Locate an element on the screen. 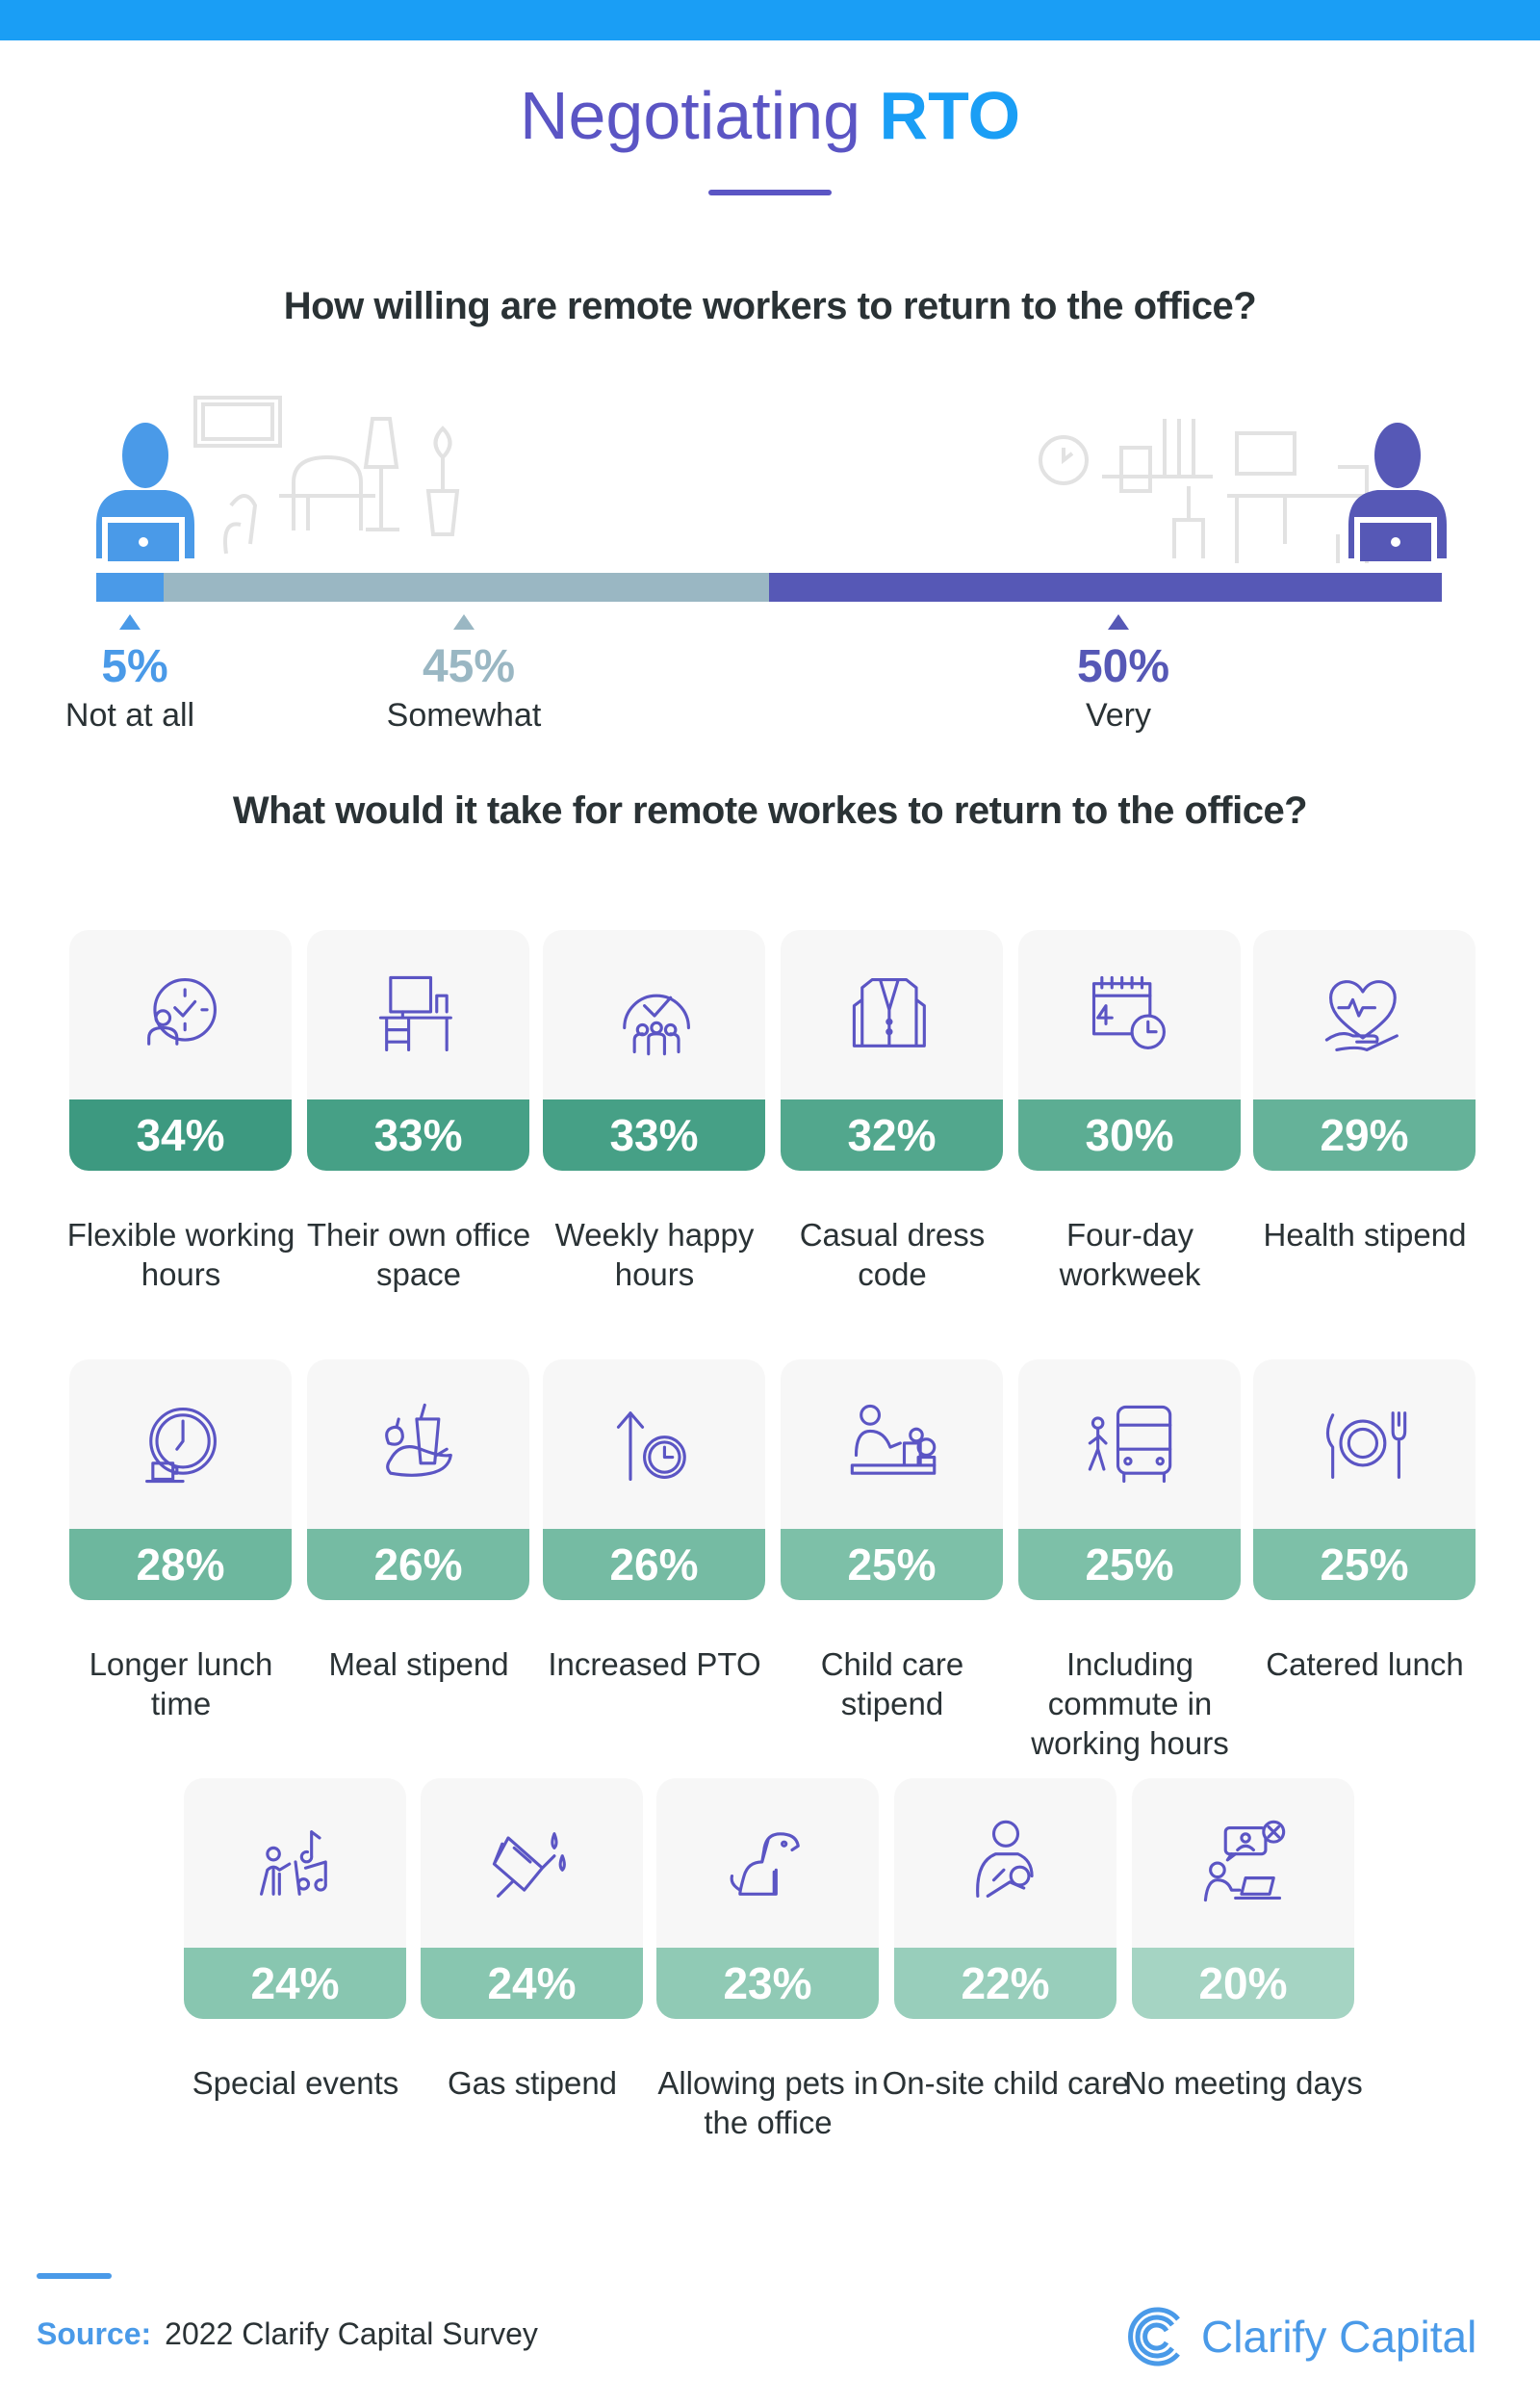 This screenshot has width=1540, height=2405. percent-badge: 34% is located at coordinates (180, 1135).